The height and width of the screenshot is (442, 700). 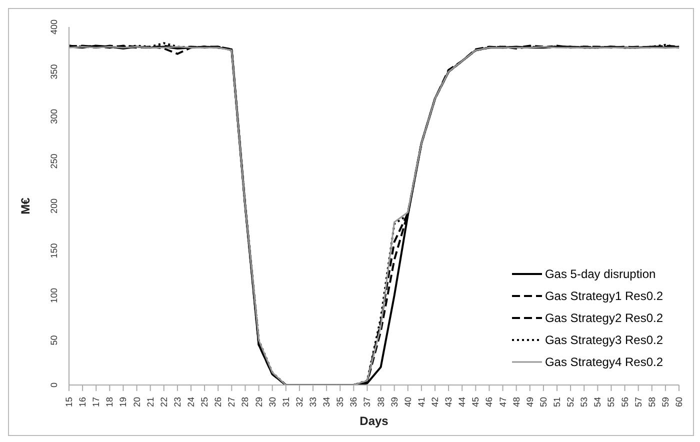 I want to click on y-tick-label: 0, so click(x=54, y=385).